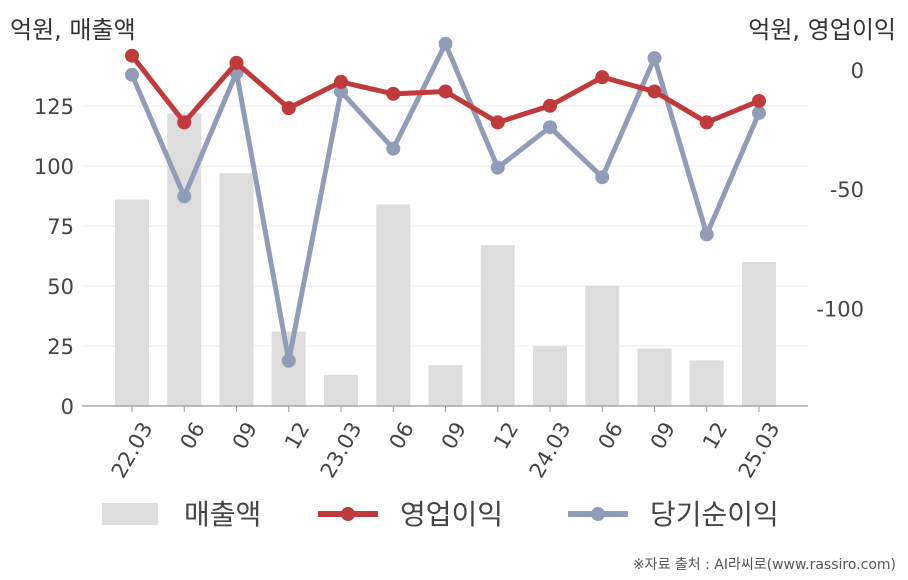 The width and height of the screenshot is (908, 580). Describe the element at coordinates (847, 190) in the screenshot. I see `right-tick-label: -50` at that location.